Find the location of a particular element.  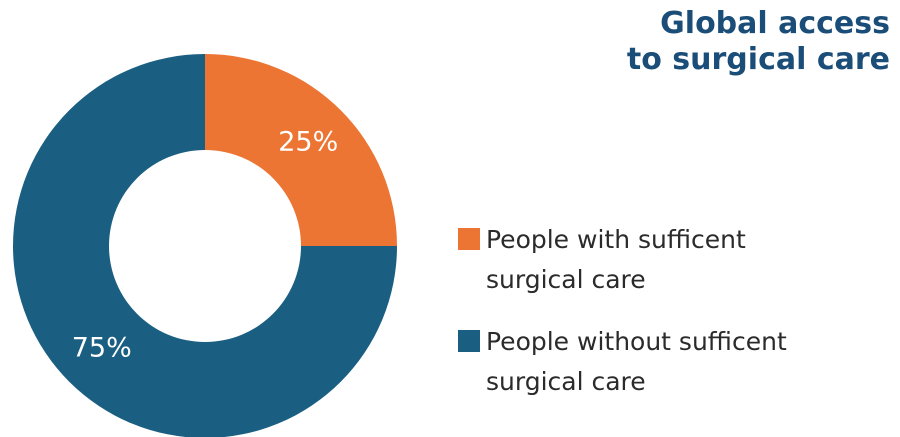

legend-label-without-care-line-1: People without sufficent is located at coordinates (636, 341).